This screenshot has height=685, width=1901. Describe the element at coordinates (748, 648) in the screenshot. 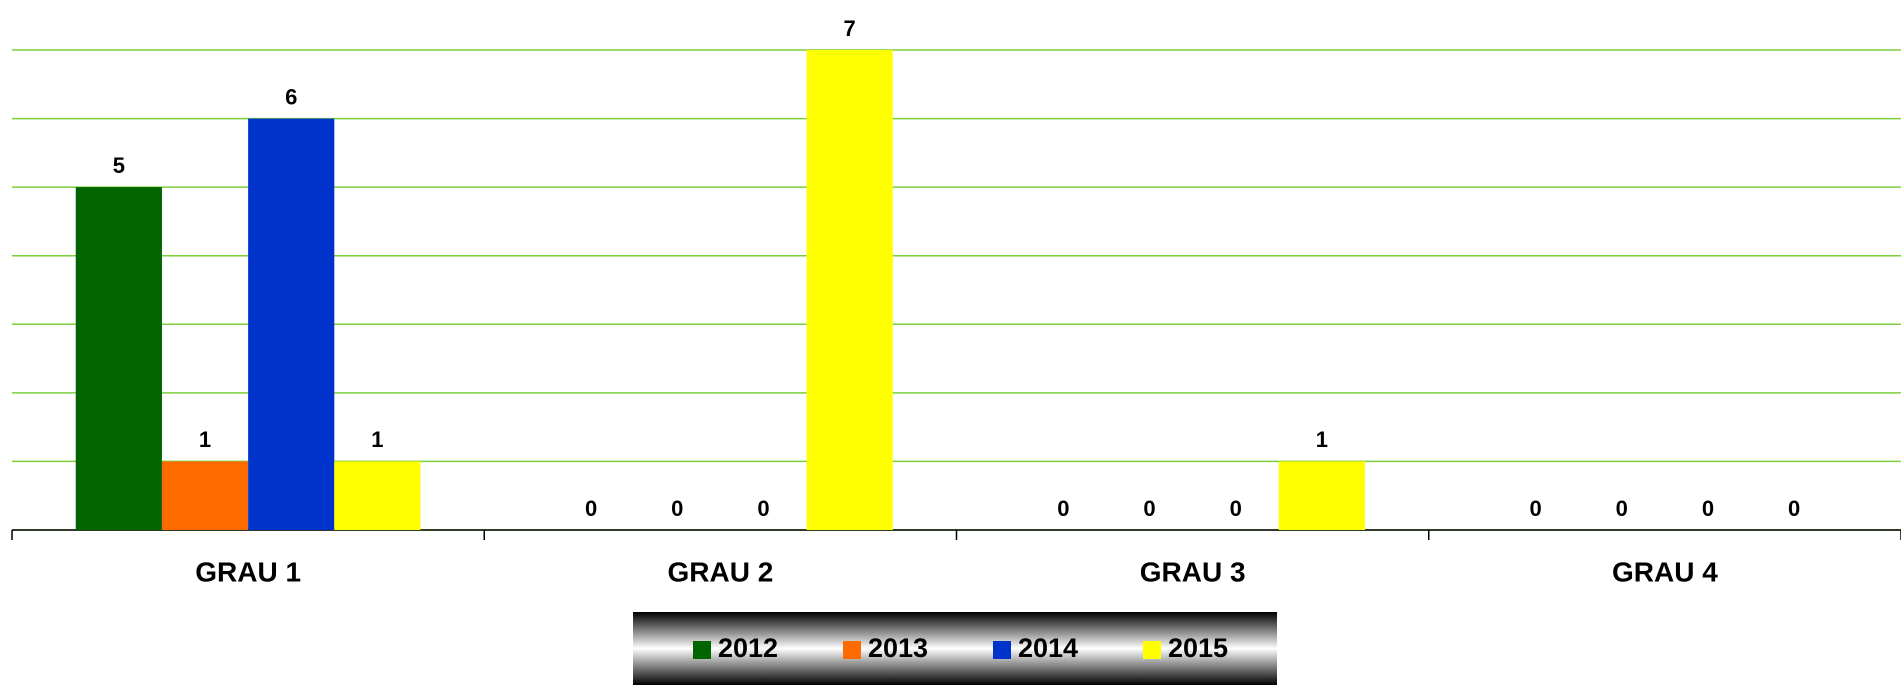

I see `legend-label: 2012` at that location.